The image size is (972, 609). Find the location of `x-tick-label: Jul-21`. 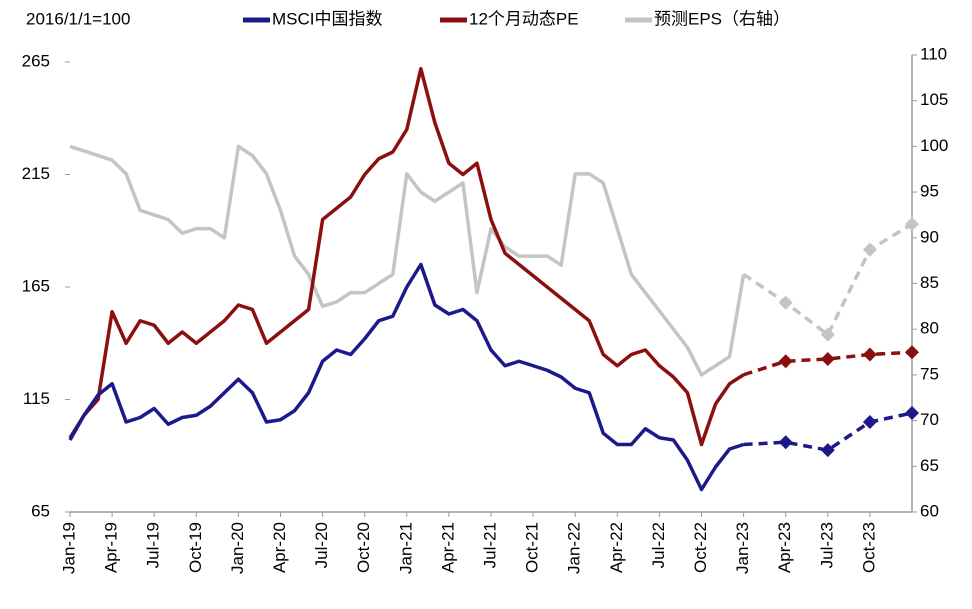

x-tick-label: Jul-21 is located at coordinates (489, 545).